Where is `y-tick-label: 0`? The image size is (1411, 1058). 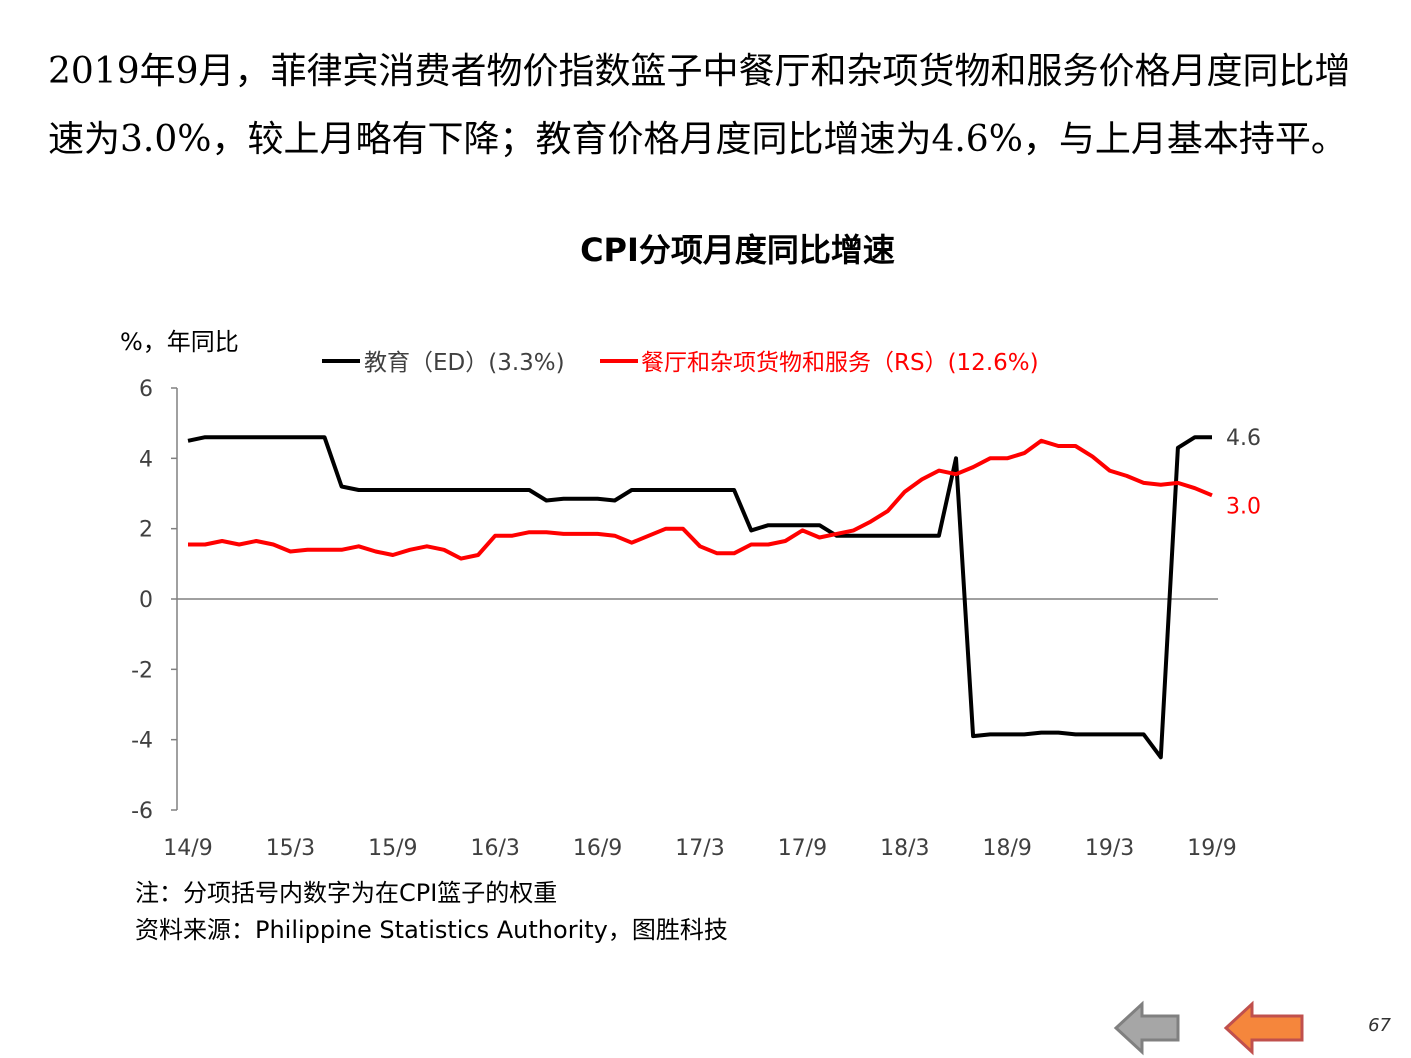 y-tick-label: 0 is located at coordinates (146, 600).